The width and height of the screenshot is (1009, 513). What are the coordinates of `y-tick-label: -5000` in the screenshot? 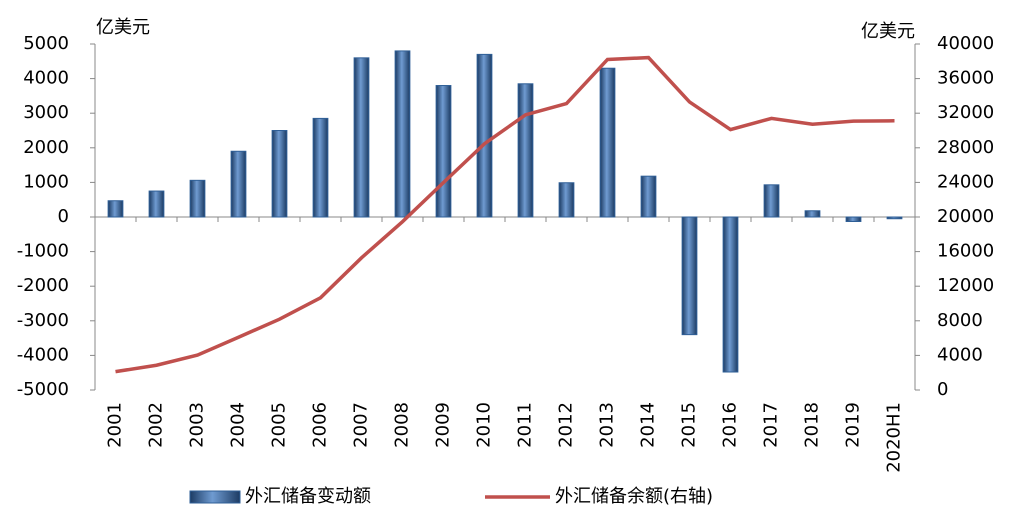 It's located at (43, 389).